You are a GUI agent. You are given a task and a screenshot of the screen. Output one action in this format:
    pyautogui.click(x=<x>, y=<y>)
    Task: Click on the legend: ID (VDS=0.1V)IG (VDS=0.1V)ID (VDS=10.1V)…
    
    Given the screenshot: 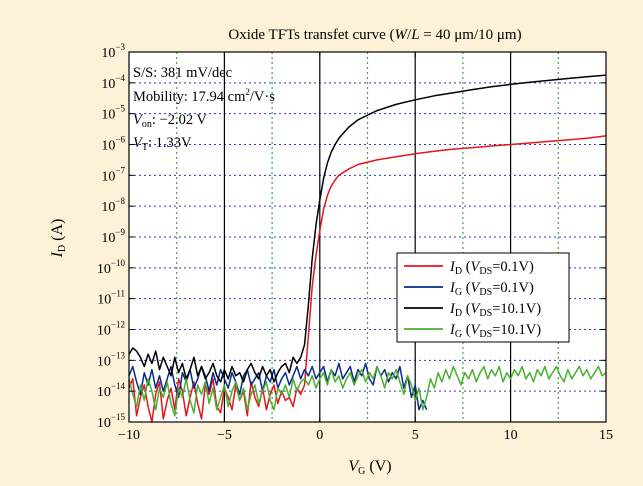 What is the action you would take?
    pyautogui.click(x=483, y=297)
    